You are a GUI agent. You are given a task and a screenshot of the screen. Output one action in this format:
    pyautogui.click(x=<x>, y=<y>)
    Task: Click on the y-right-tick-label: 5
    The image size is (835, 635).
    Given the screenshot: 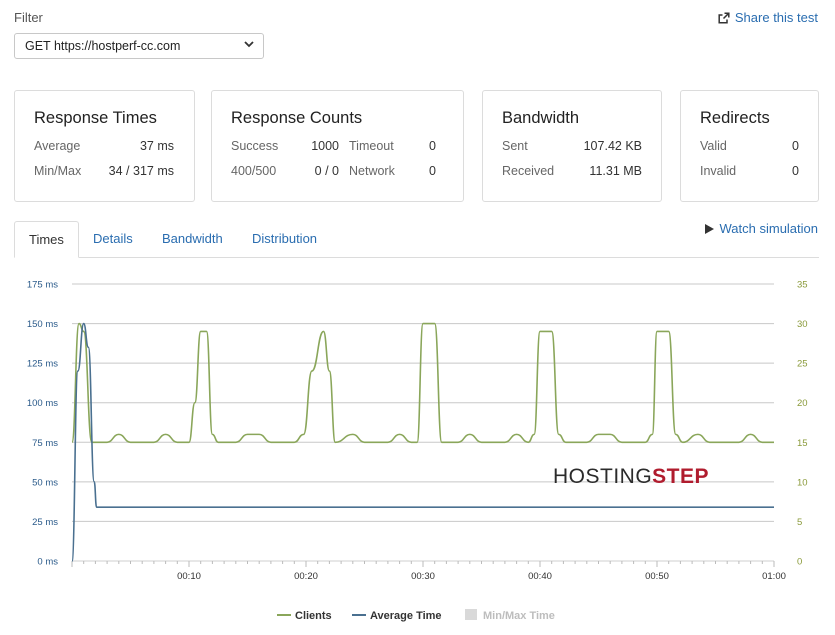 What is the action you would take?
    pyautogui.click(x=799, y=522)
    